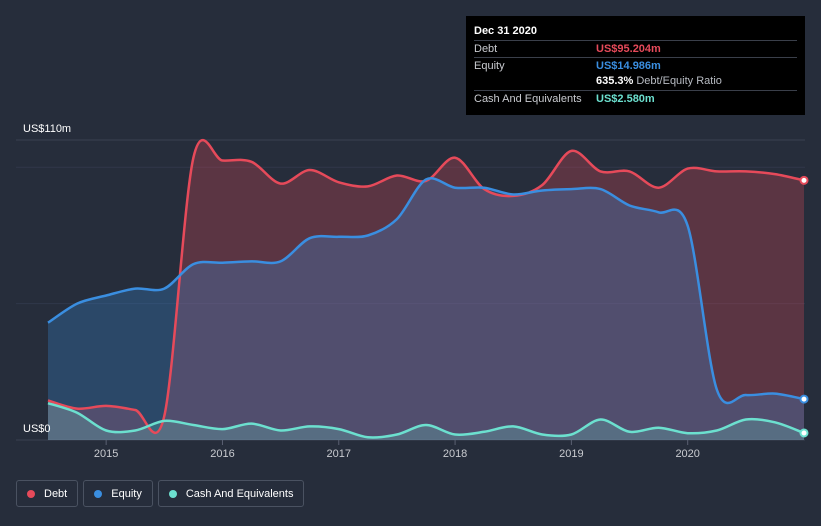 This screenshot has width=821, height=526. Describe the element at coordinates (126, 493) in the screenshot. I see `legend-equity-label: Equity` at that location.